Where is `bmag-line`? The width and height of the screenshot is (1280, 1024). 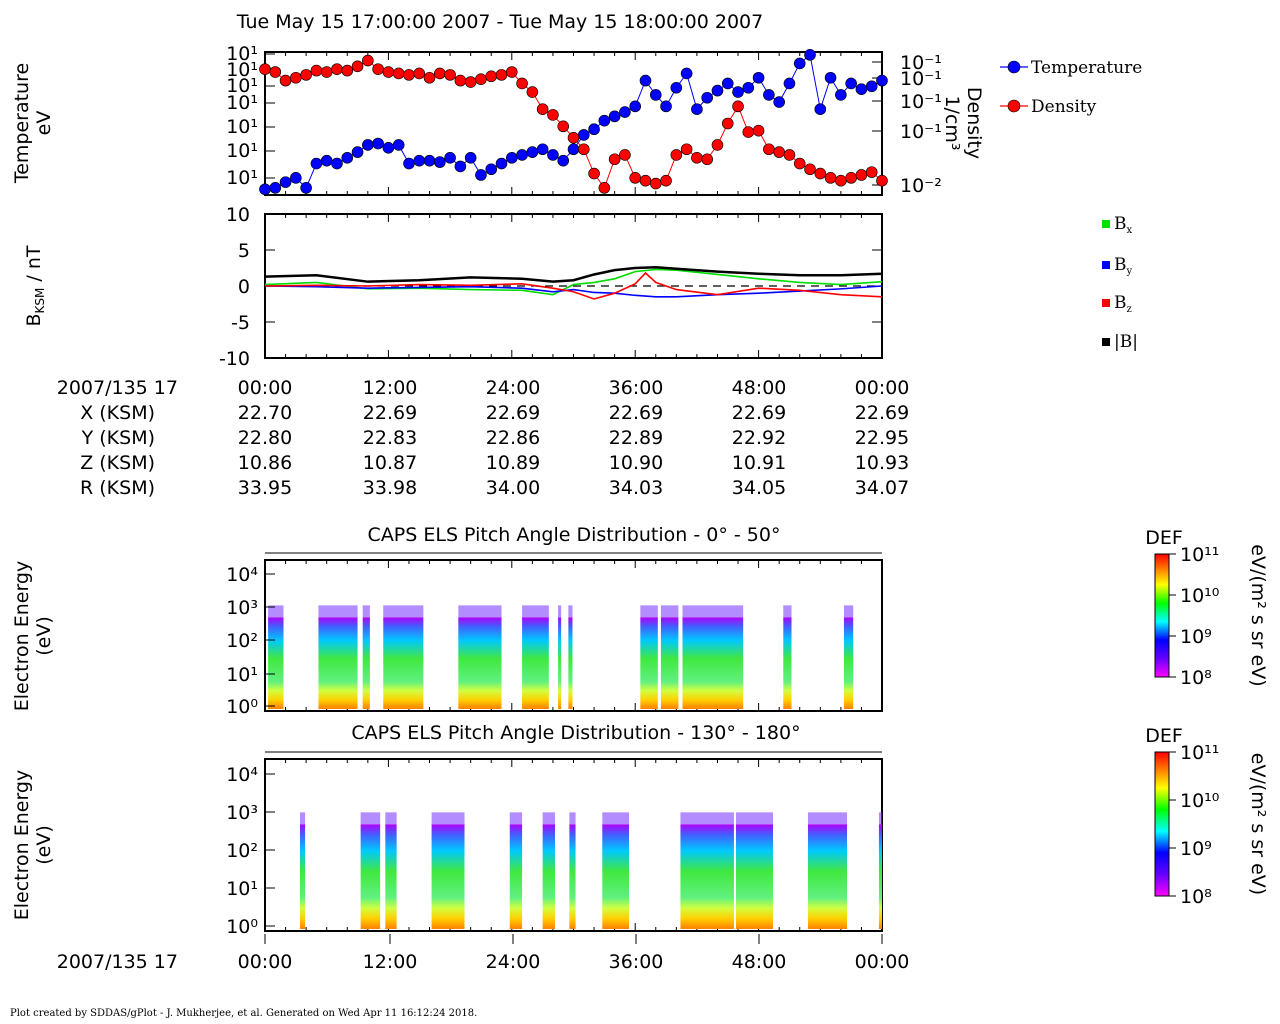 bmag-line is located at coordinates (573, 274).